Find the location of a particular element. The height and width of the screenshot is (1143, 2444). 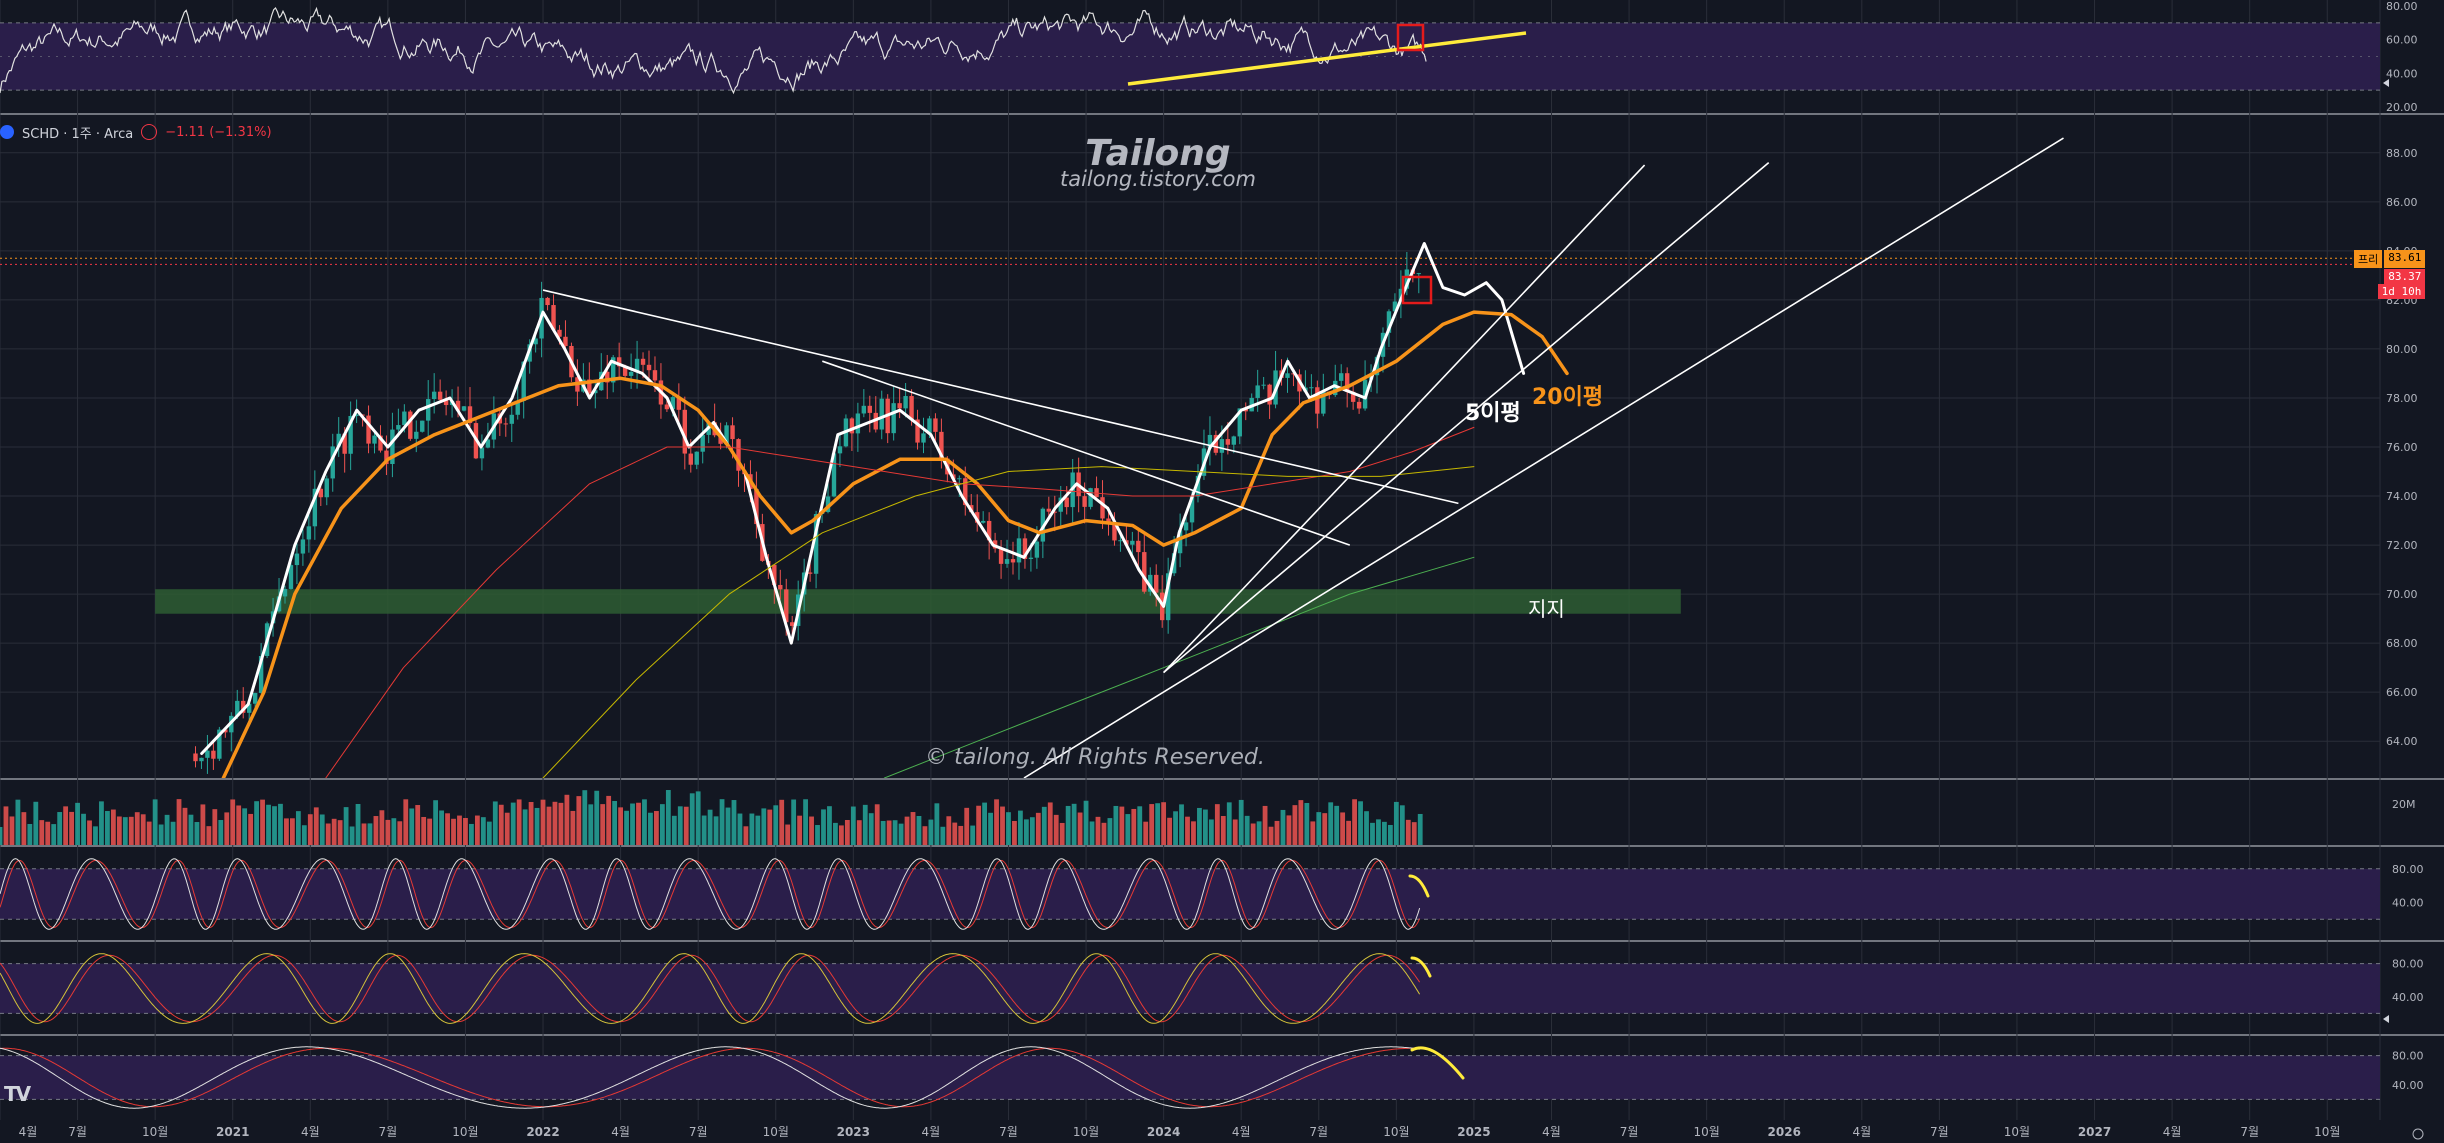

stoch-fast-band is located at coordinates (1190, 894).